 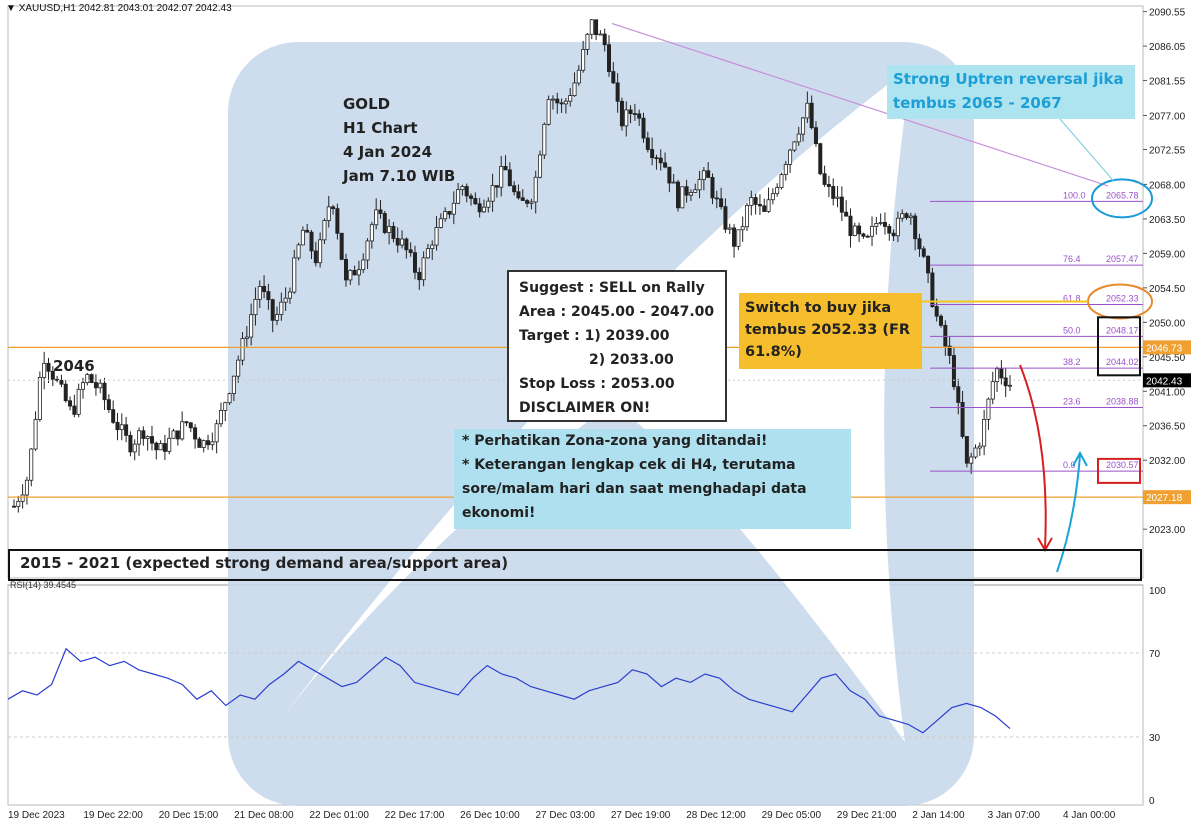 I want to click on fib-price-label: 2030.57, so click(x=1122, y=465).